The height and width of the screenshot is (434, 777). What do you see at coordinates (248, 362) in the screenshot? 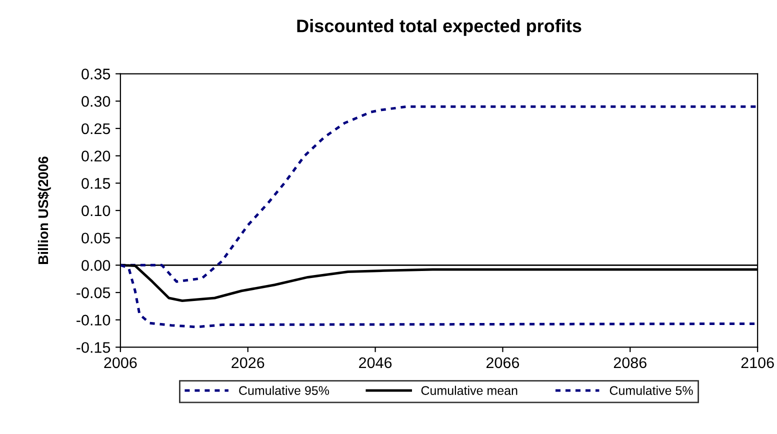
I see `x-tick-label: 2026` at bounding box center [248, 362].